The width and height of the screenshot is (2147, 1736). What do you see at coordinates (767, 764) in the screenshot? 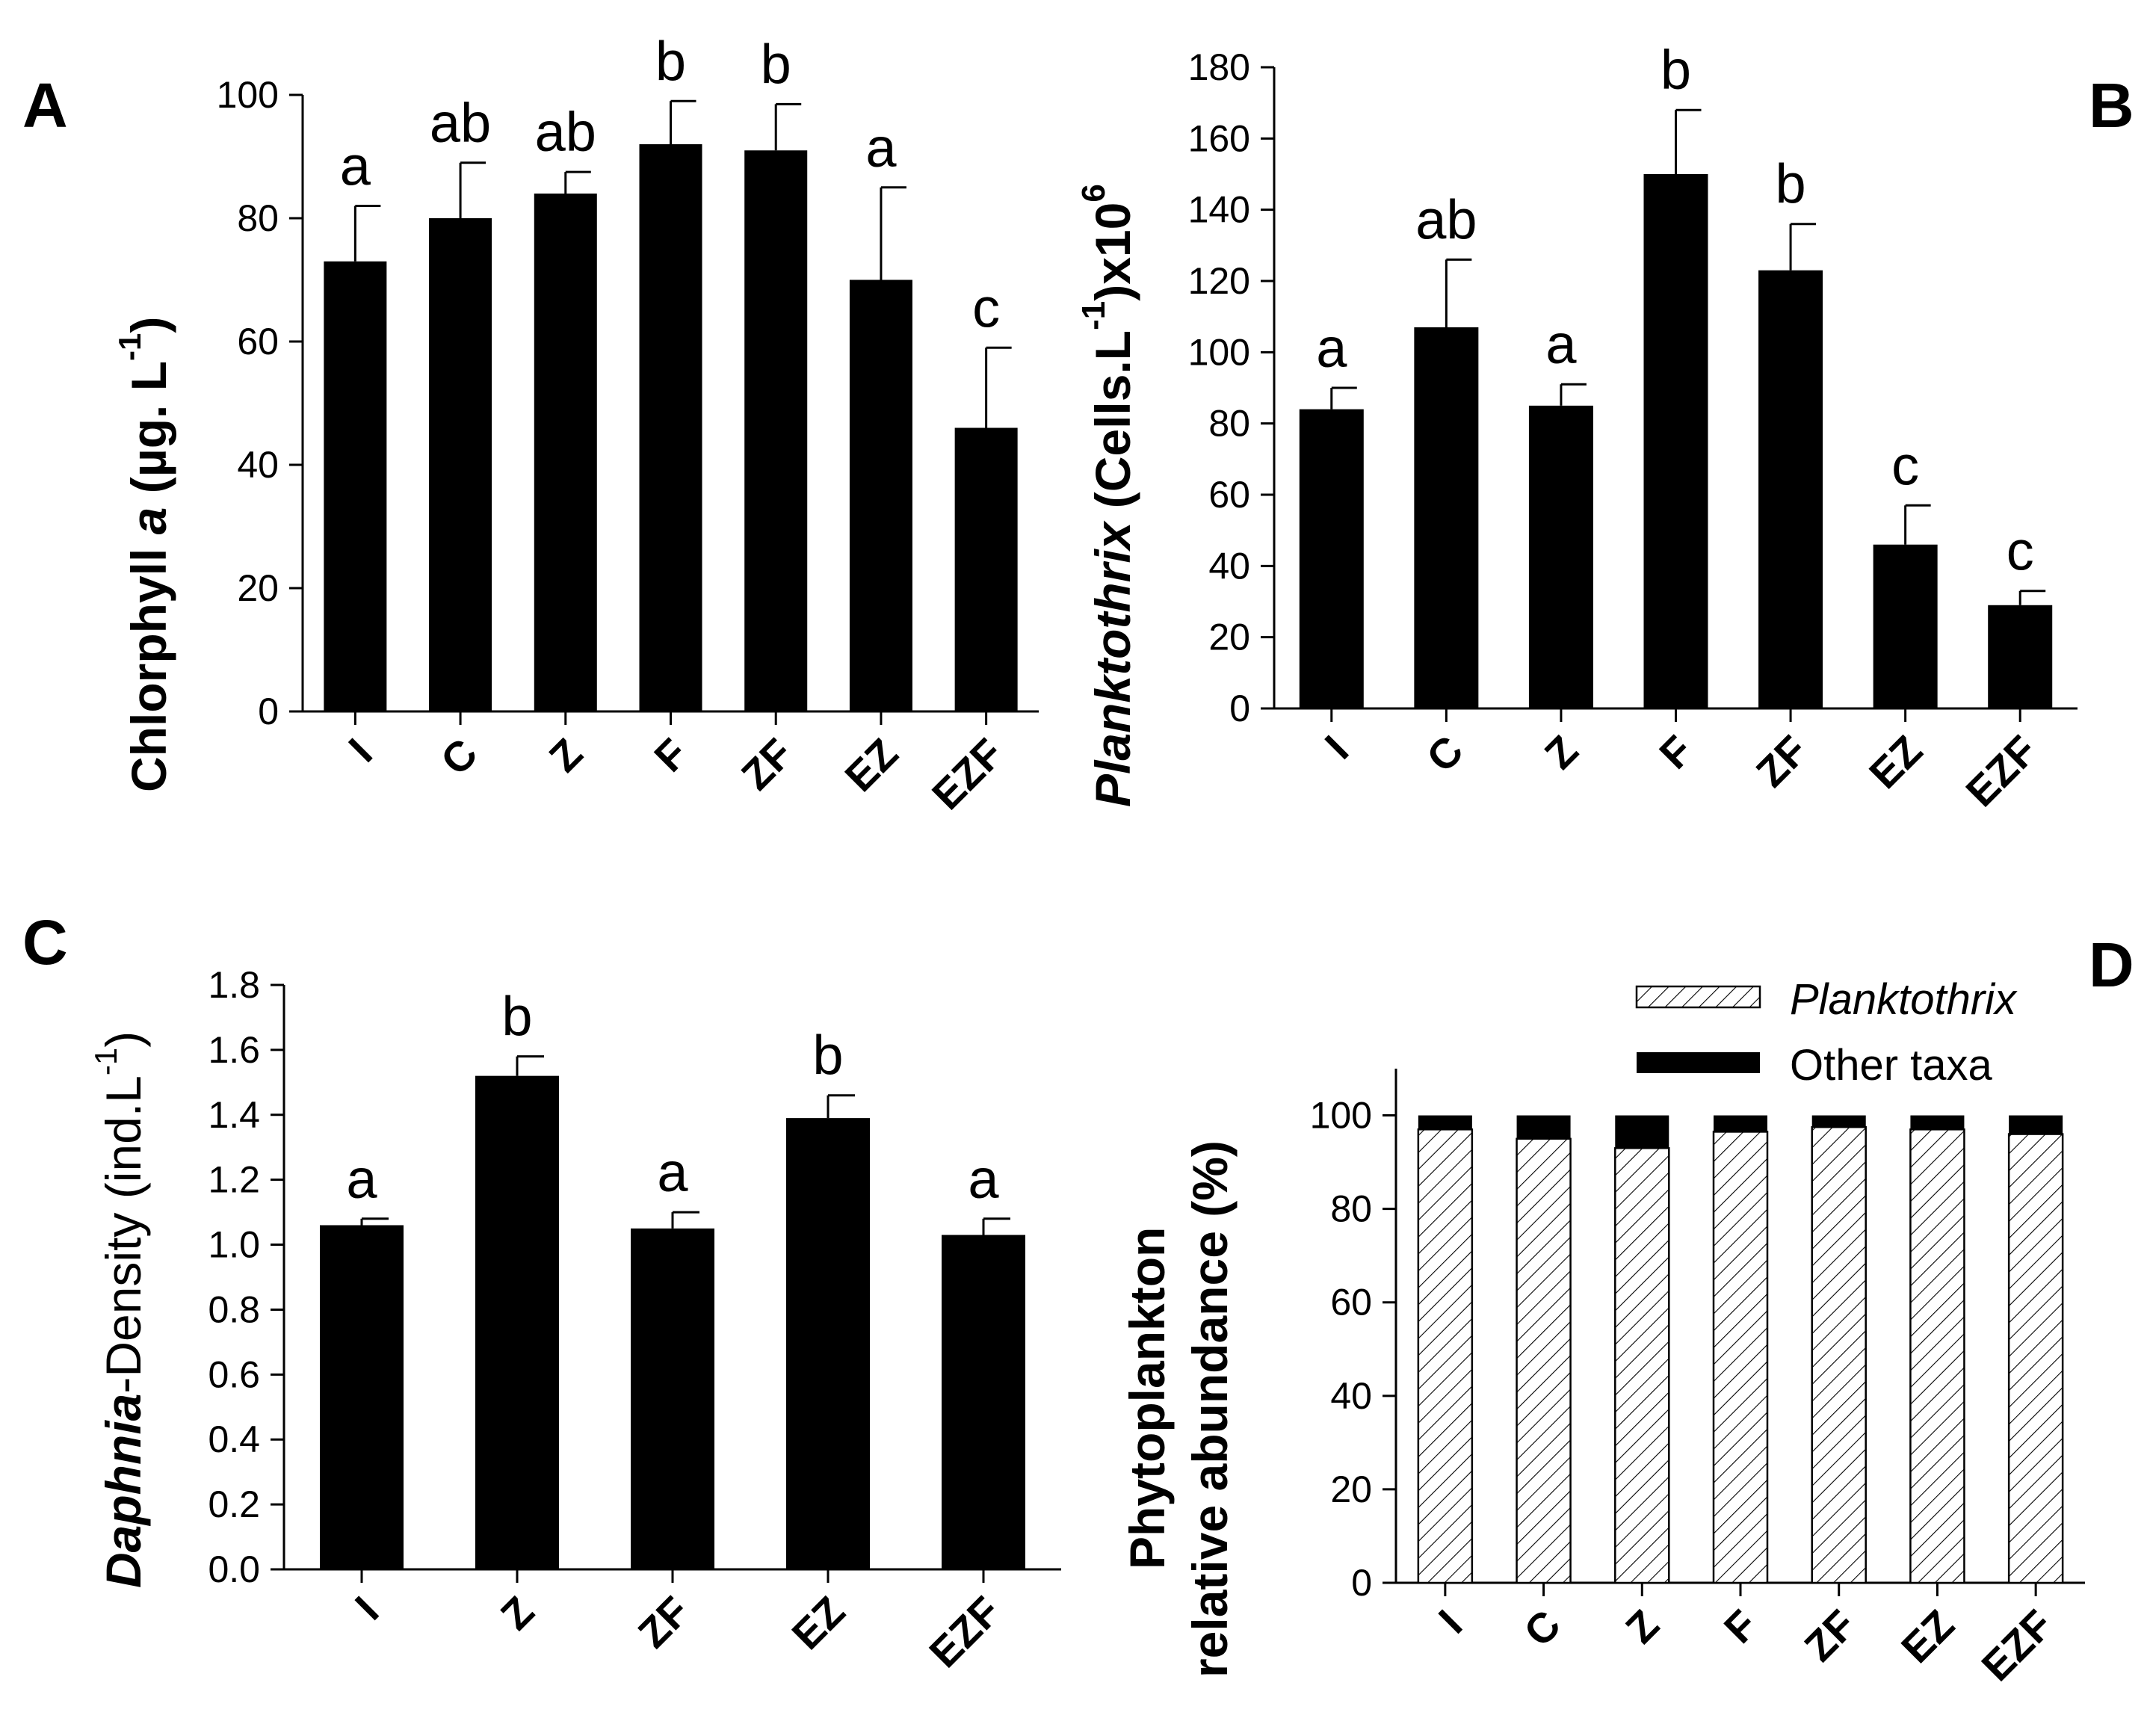
I see `panel-a-x-tick-label: ZF` at bounding box center [767, 764].